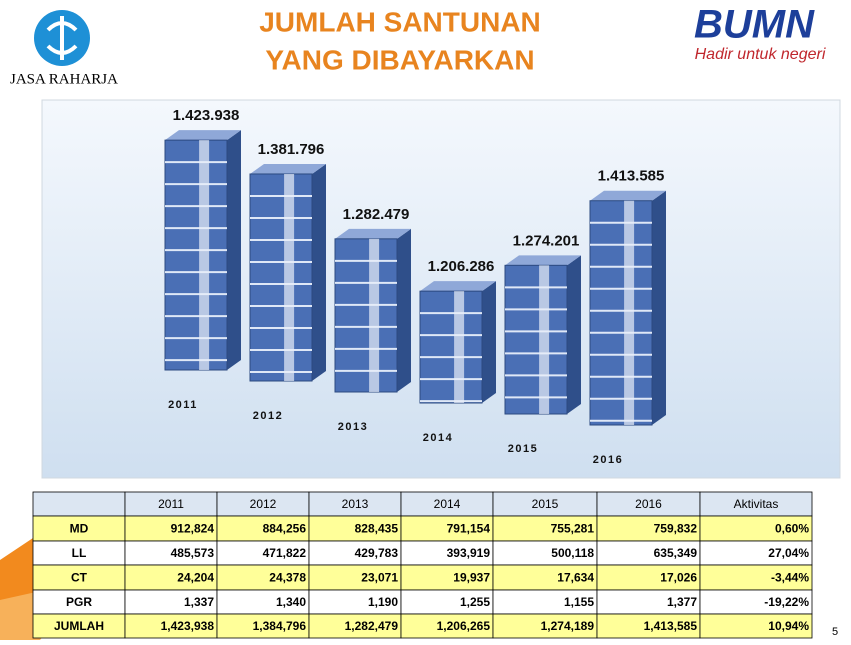 The width and height of the screenshot is (851, 645). I want to click on table-text: 1,340, so click(291, 602).